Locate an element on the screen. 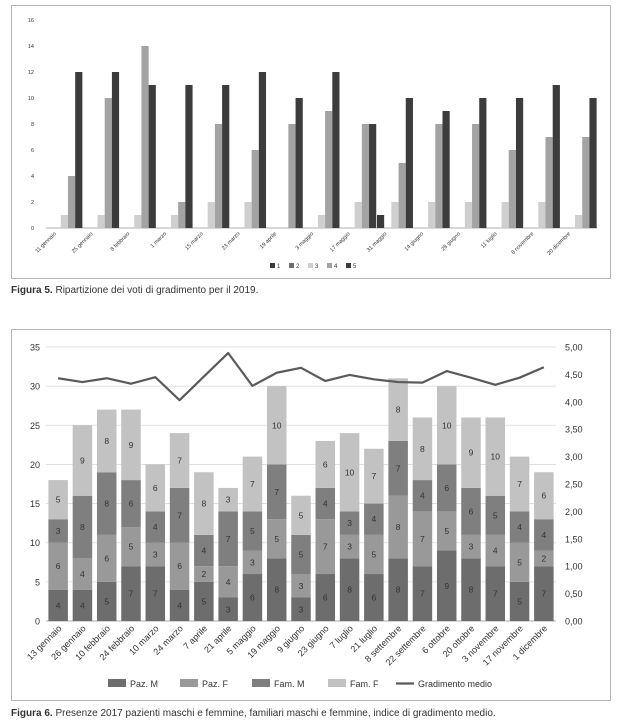  y-tick-label: 15 is located at coordinates (35, 504).